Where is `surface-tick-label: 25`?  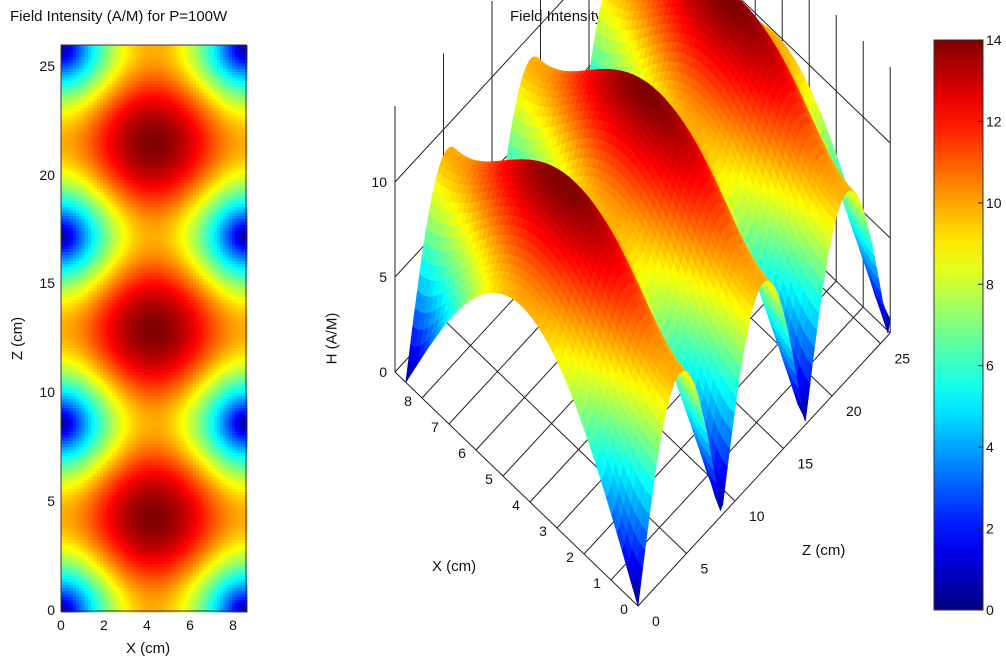 surface-tick-label: 25 is located at coordinates (903, 359).